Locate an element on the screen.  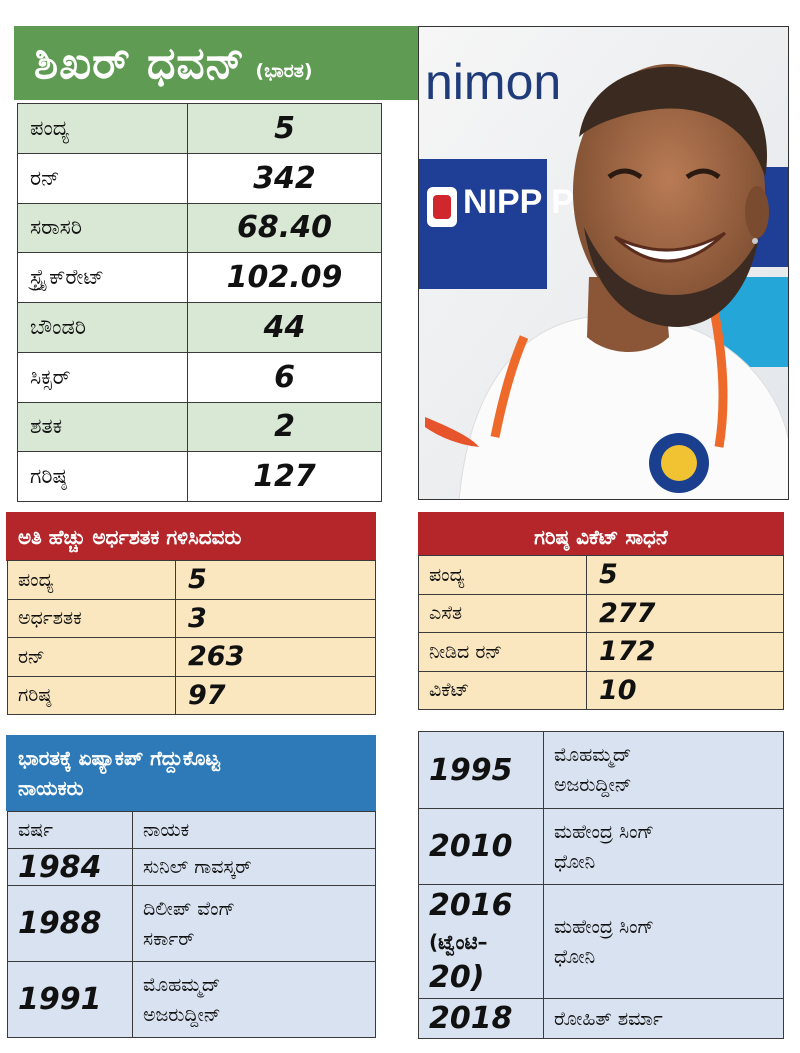
year-cell: 1991 is located at coordinates (70, 999).